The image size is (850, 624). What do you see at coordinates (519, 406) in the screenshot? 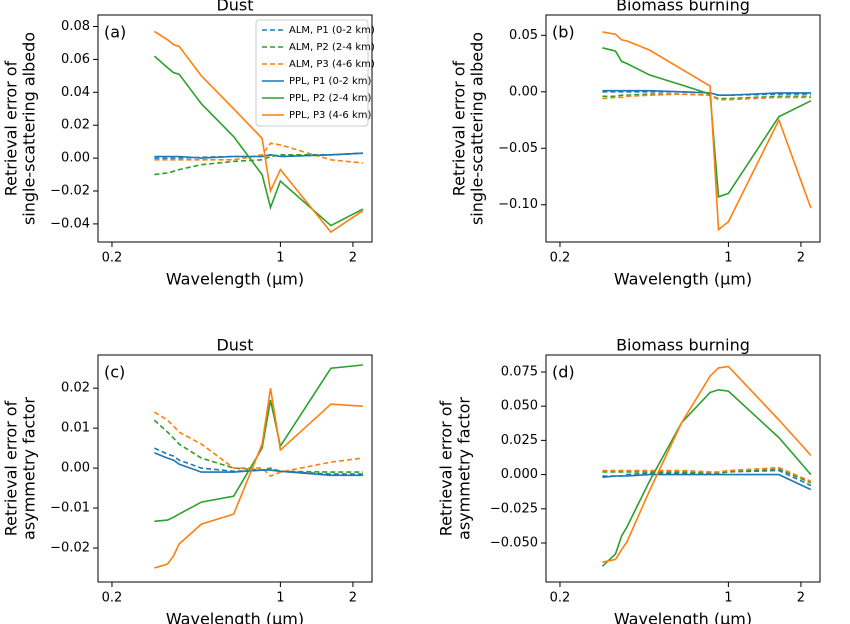
I see `y-tick-label: 0.050` at bounding box center [519, 406].